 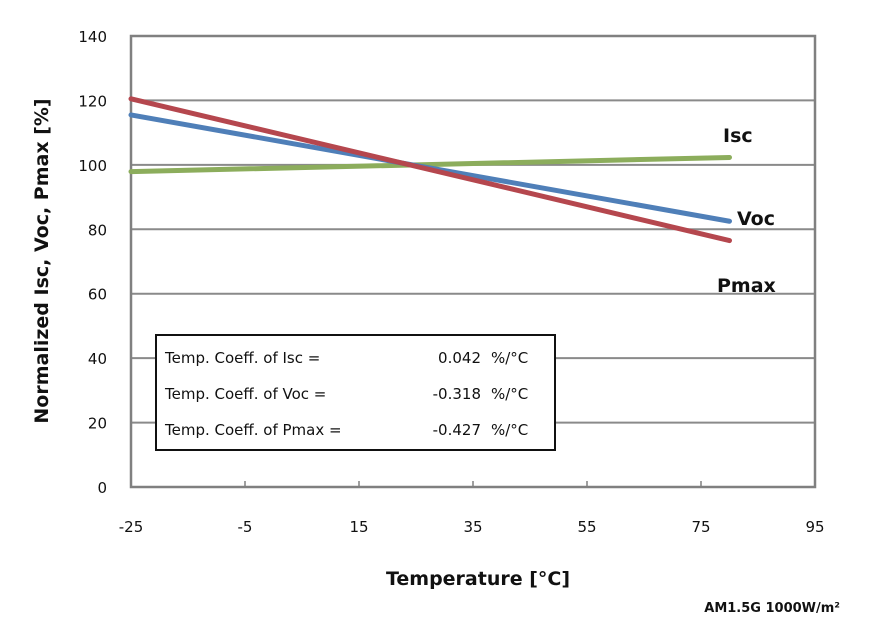 I want to click on coefficient-row-pmax: Temp. Coeff. of Pmax = -0.427 %/°C, so click(x=355, y=430).